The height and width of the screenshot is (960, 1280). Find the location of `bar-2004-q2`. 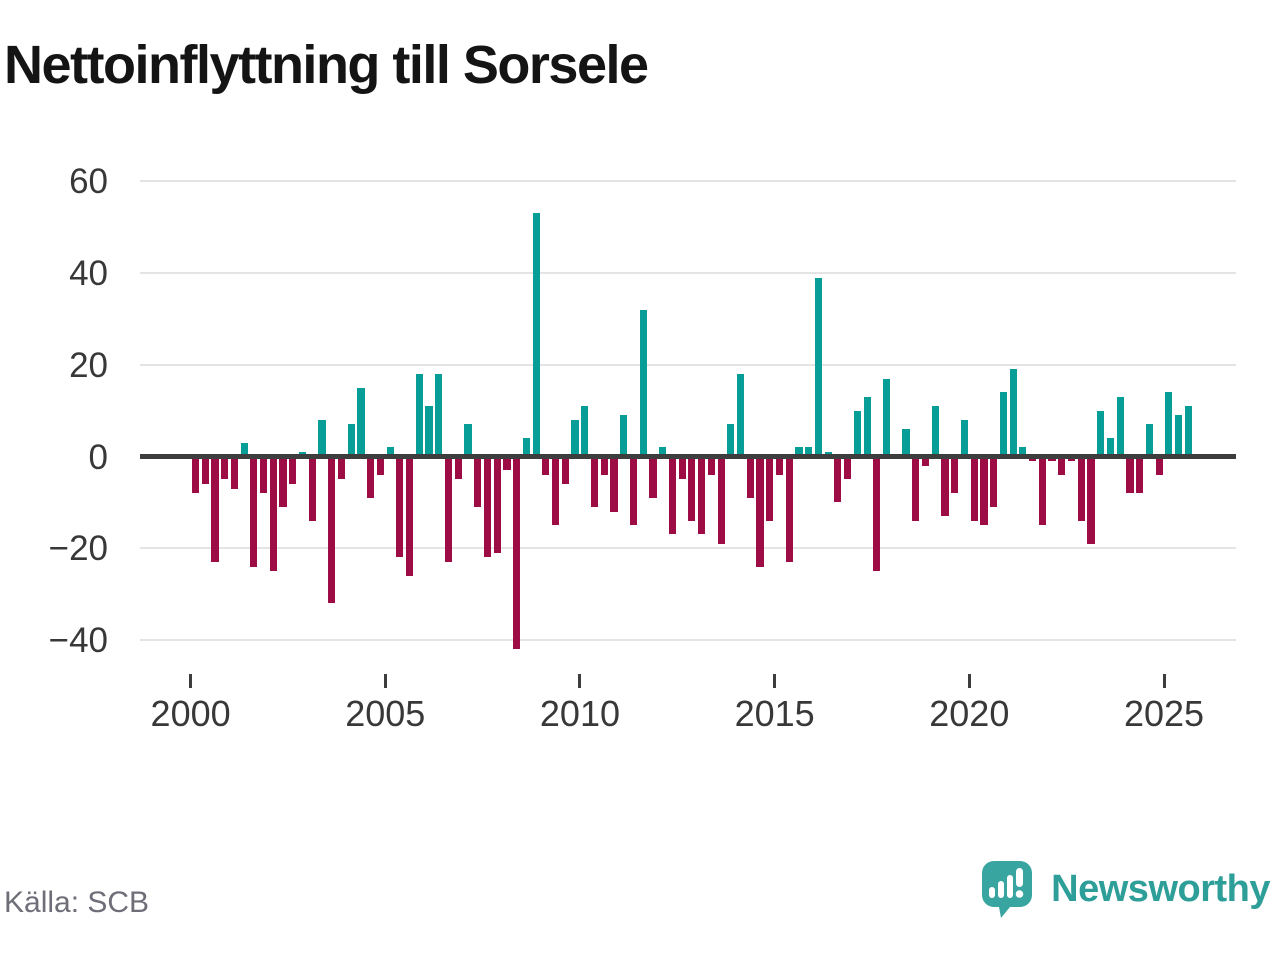

bar-2004-q2 is located at coordinates (361, 422).